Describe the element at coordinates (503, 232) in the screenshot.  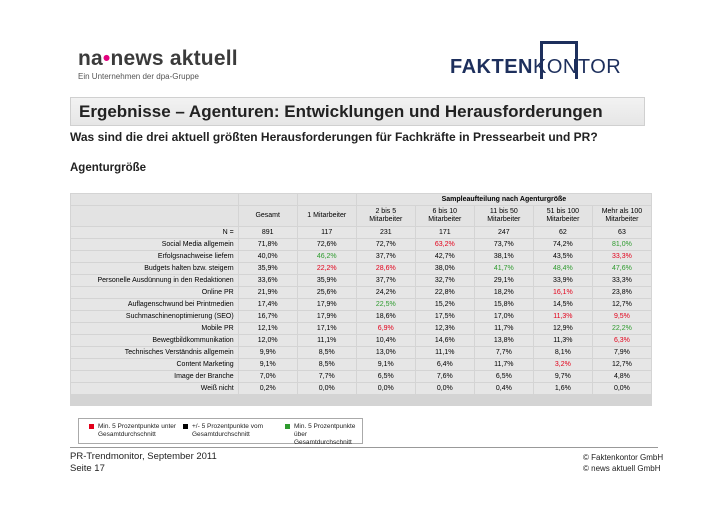
I see `n-value: 247` at that location.